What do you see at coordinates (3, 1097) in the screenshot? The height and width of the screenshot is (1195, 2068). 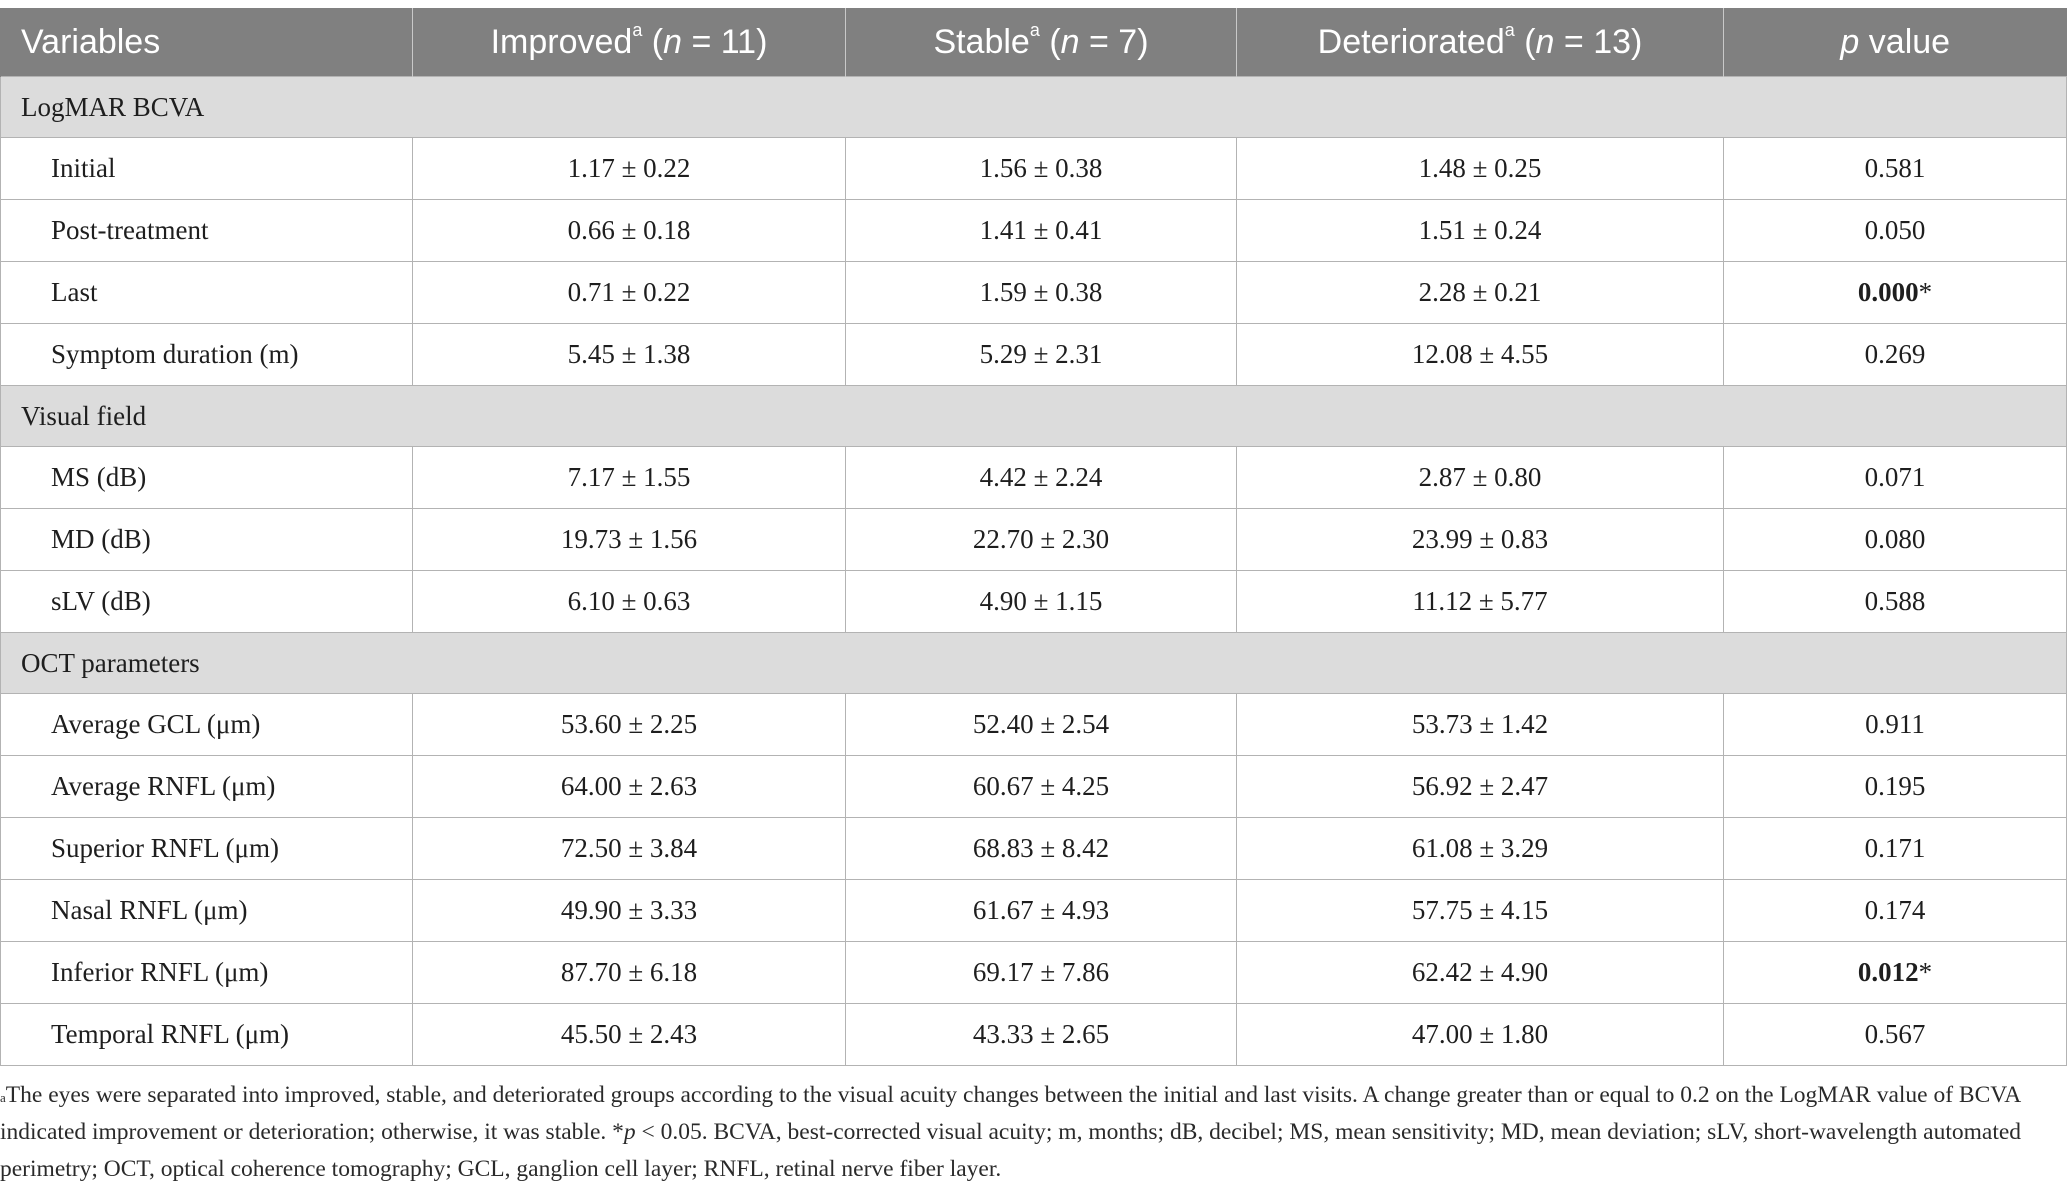 I see `footnote-marker: a` at bounding box center [3, 1097].